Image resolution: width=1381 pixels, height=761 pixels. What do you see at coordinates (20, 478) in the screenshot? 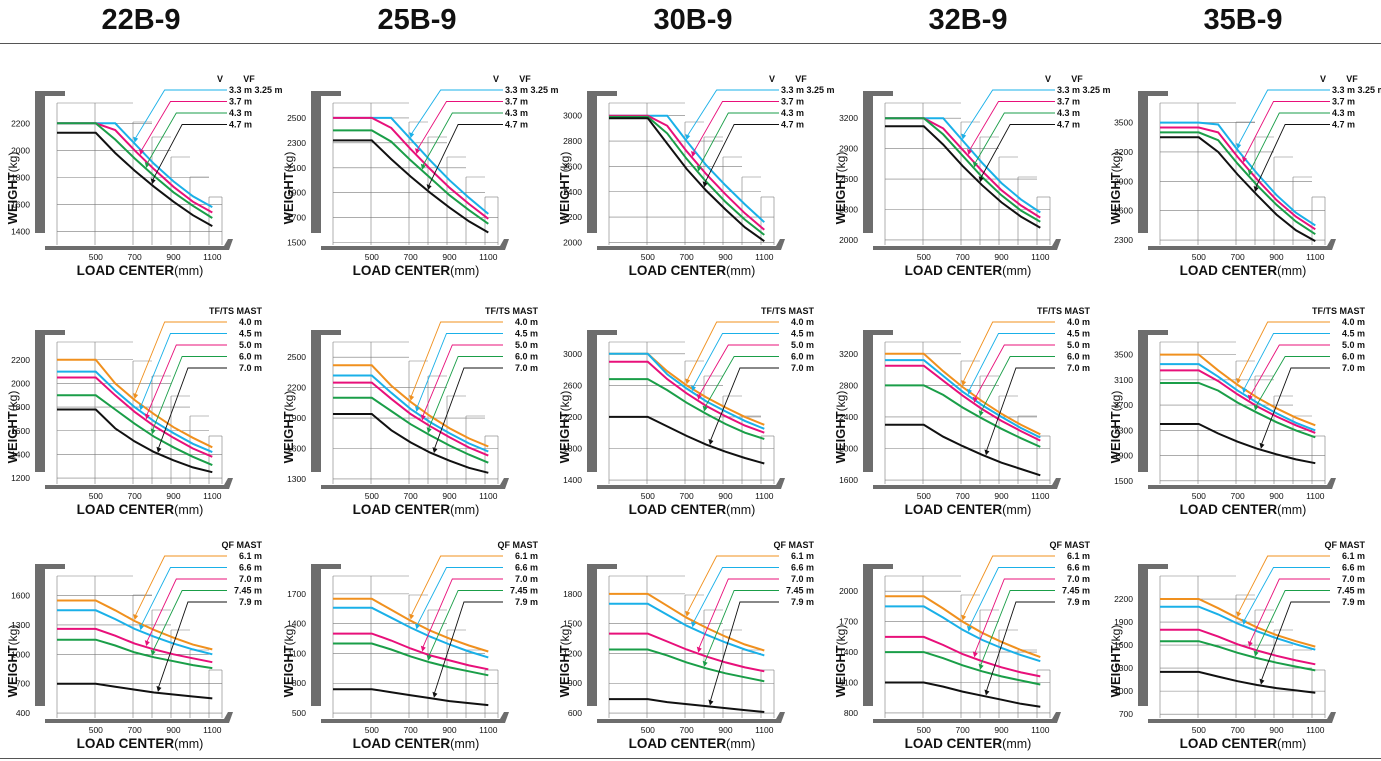
I see `y-tick-label: 1200` at bounding box center [20, 478].